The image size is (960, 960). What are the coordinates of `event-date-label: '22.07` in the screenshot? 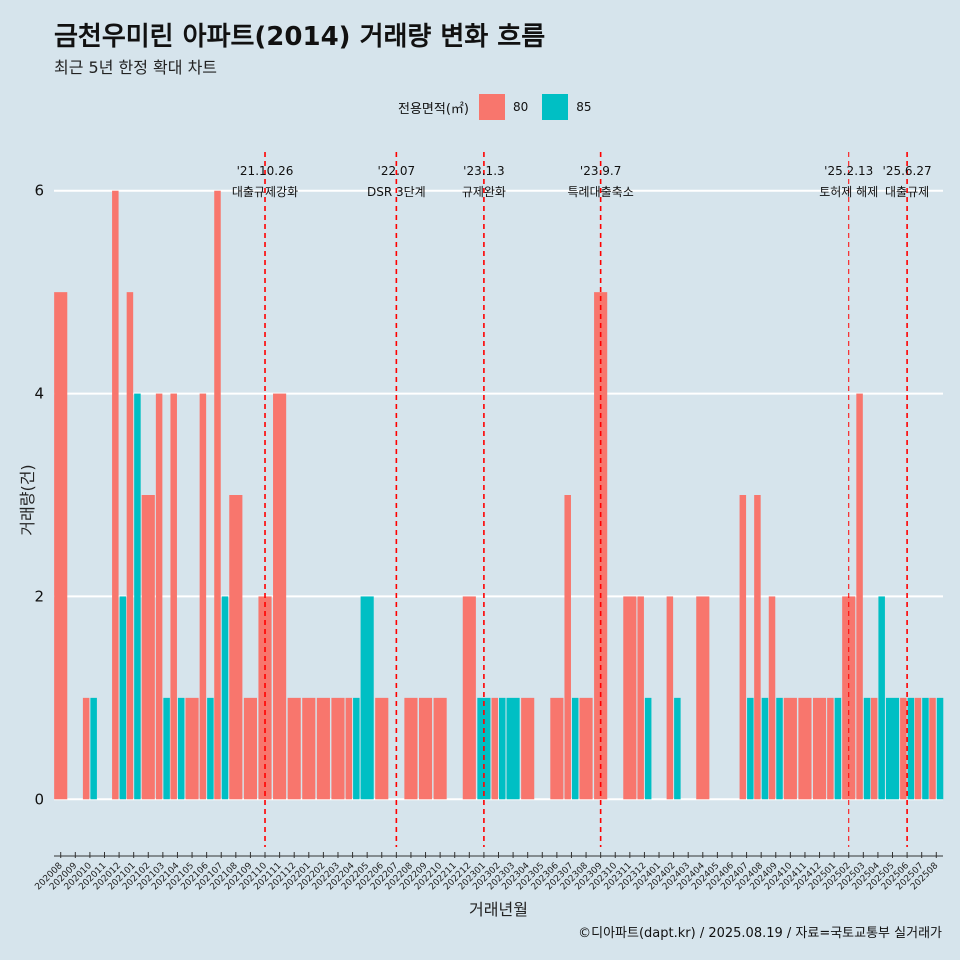 It's located at (397, 171).